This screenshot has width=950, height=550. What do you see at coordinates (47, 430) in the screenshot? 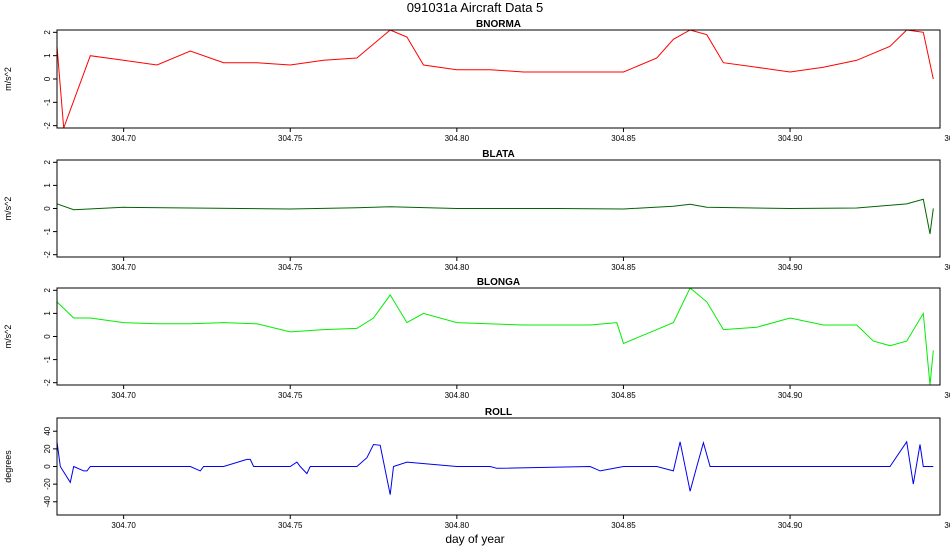
I see `y-tick-label: 40` at bounding box center [47, 430].